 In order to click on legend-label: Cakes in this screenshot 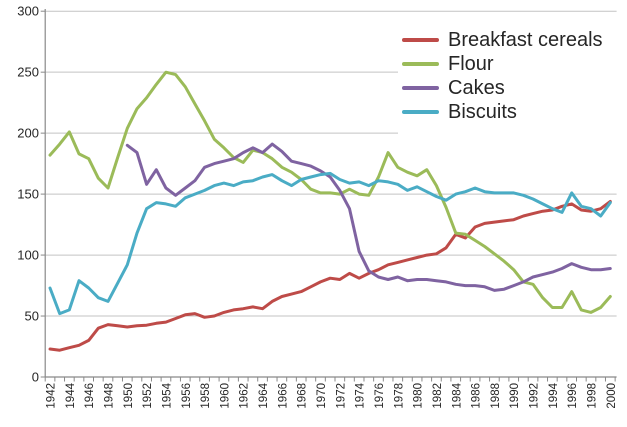, I will do `click(476, 88)`.